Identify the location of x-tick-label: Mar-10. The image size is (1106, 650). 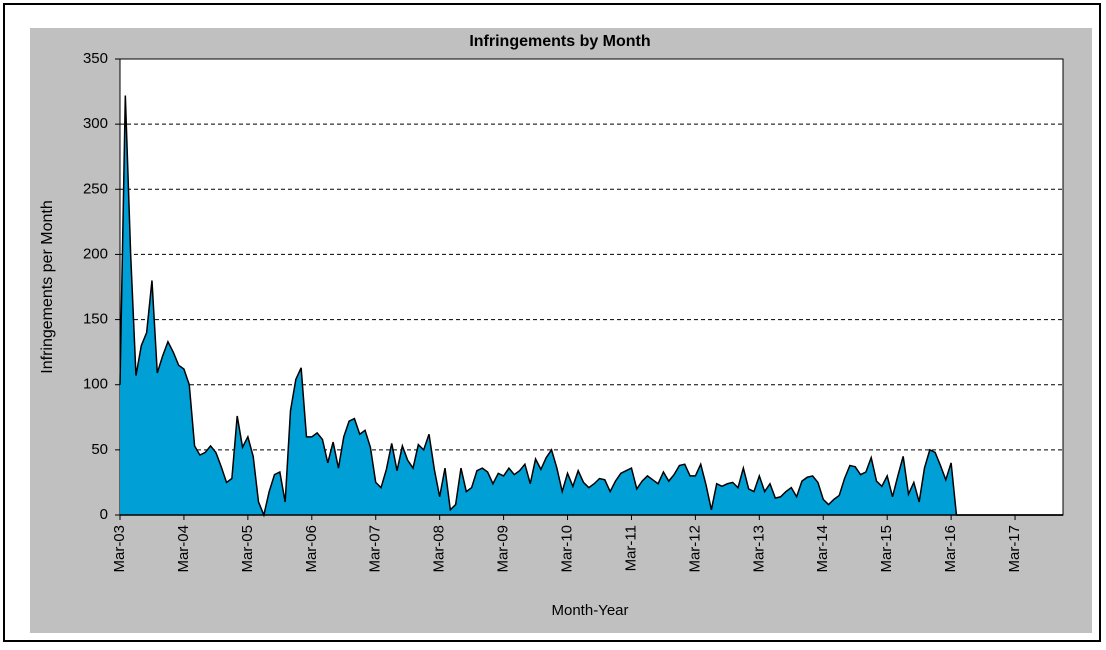
(566, 549).